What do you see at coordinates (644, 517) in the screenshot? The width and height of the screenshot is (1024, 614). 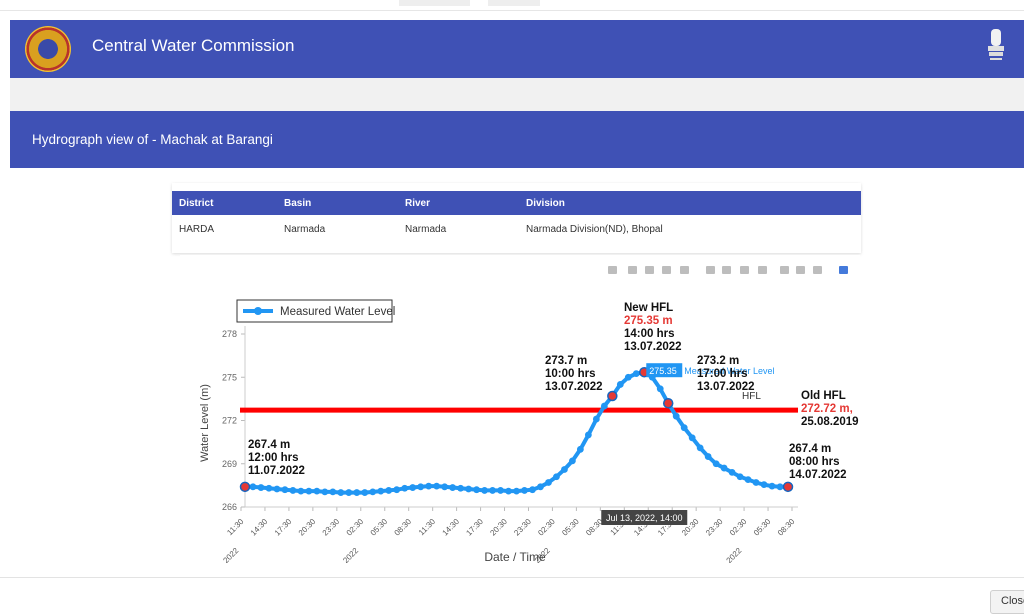 I see `hover-x-box` at bounding box center [644, 517].